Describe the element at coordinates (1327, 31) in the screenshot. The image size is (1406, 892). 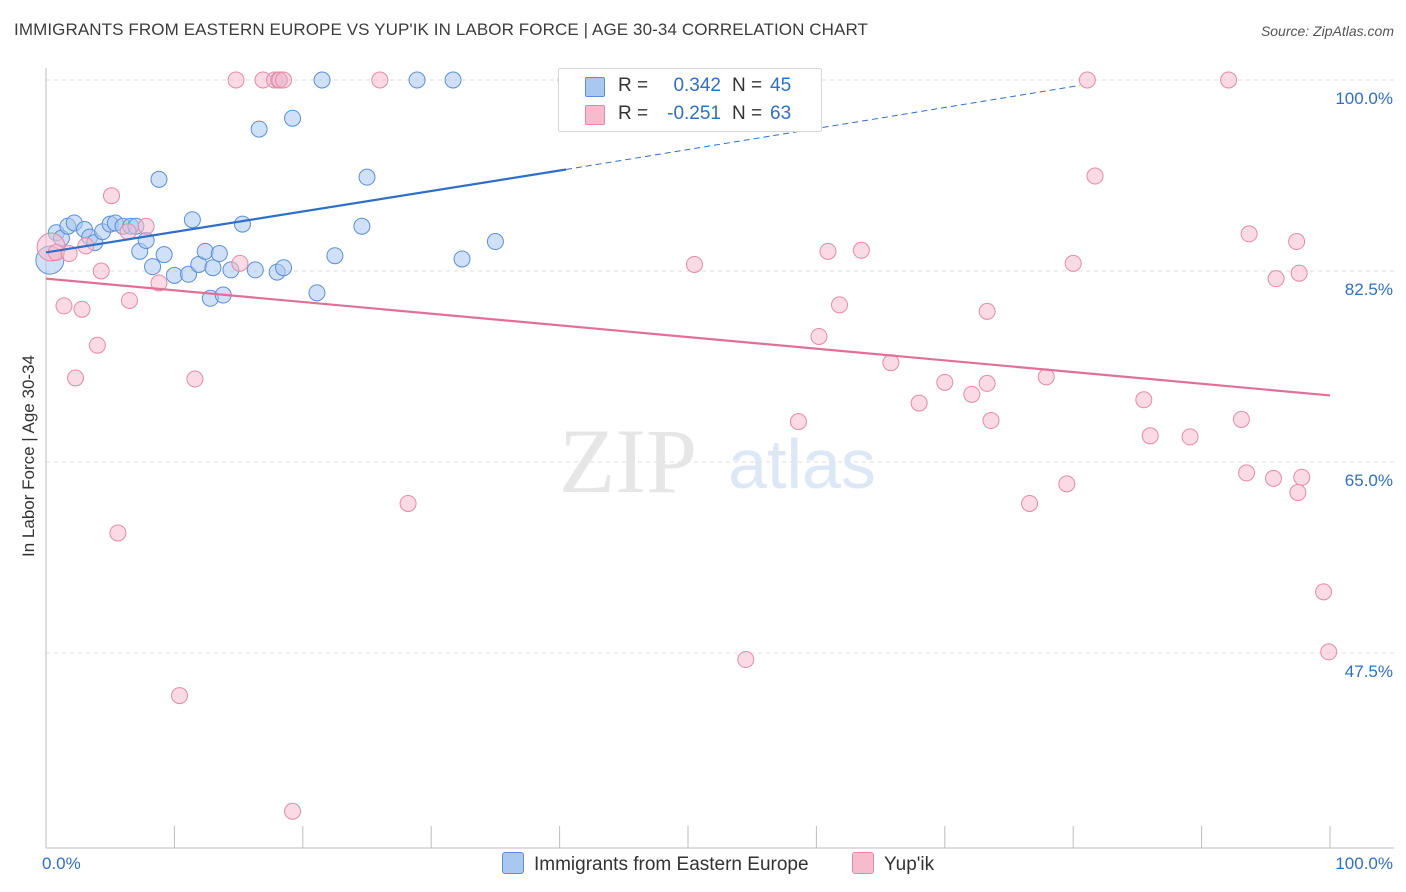
I see `source-label: Source: ZipAtlas.com` at that location.